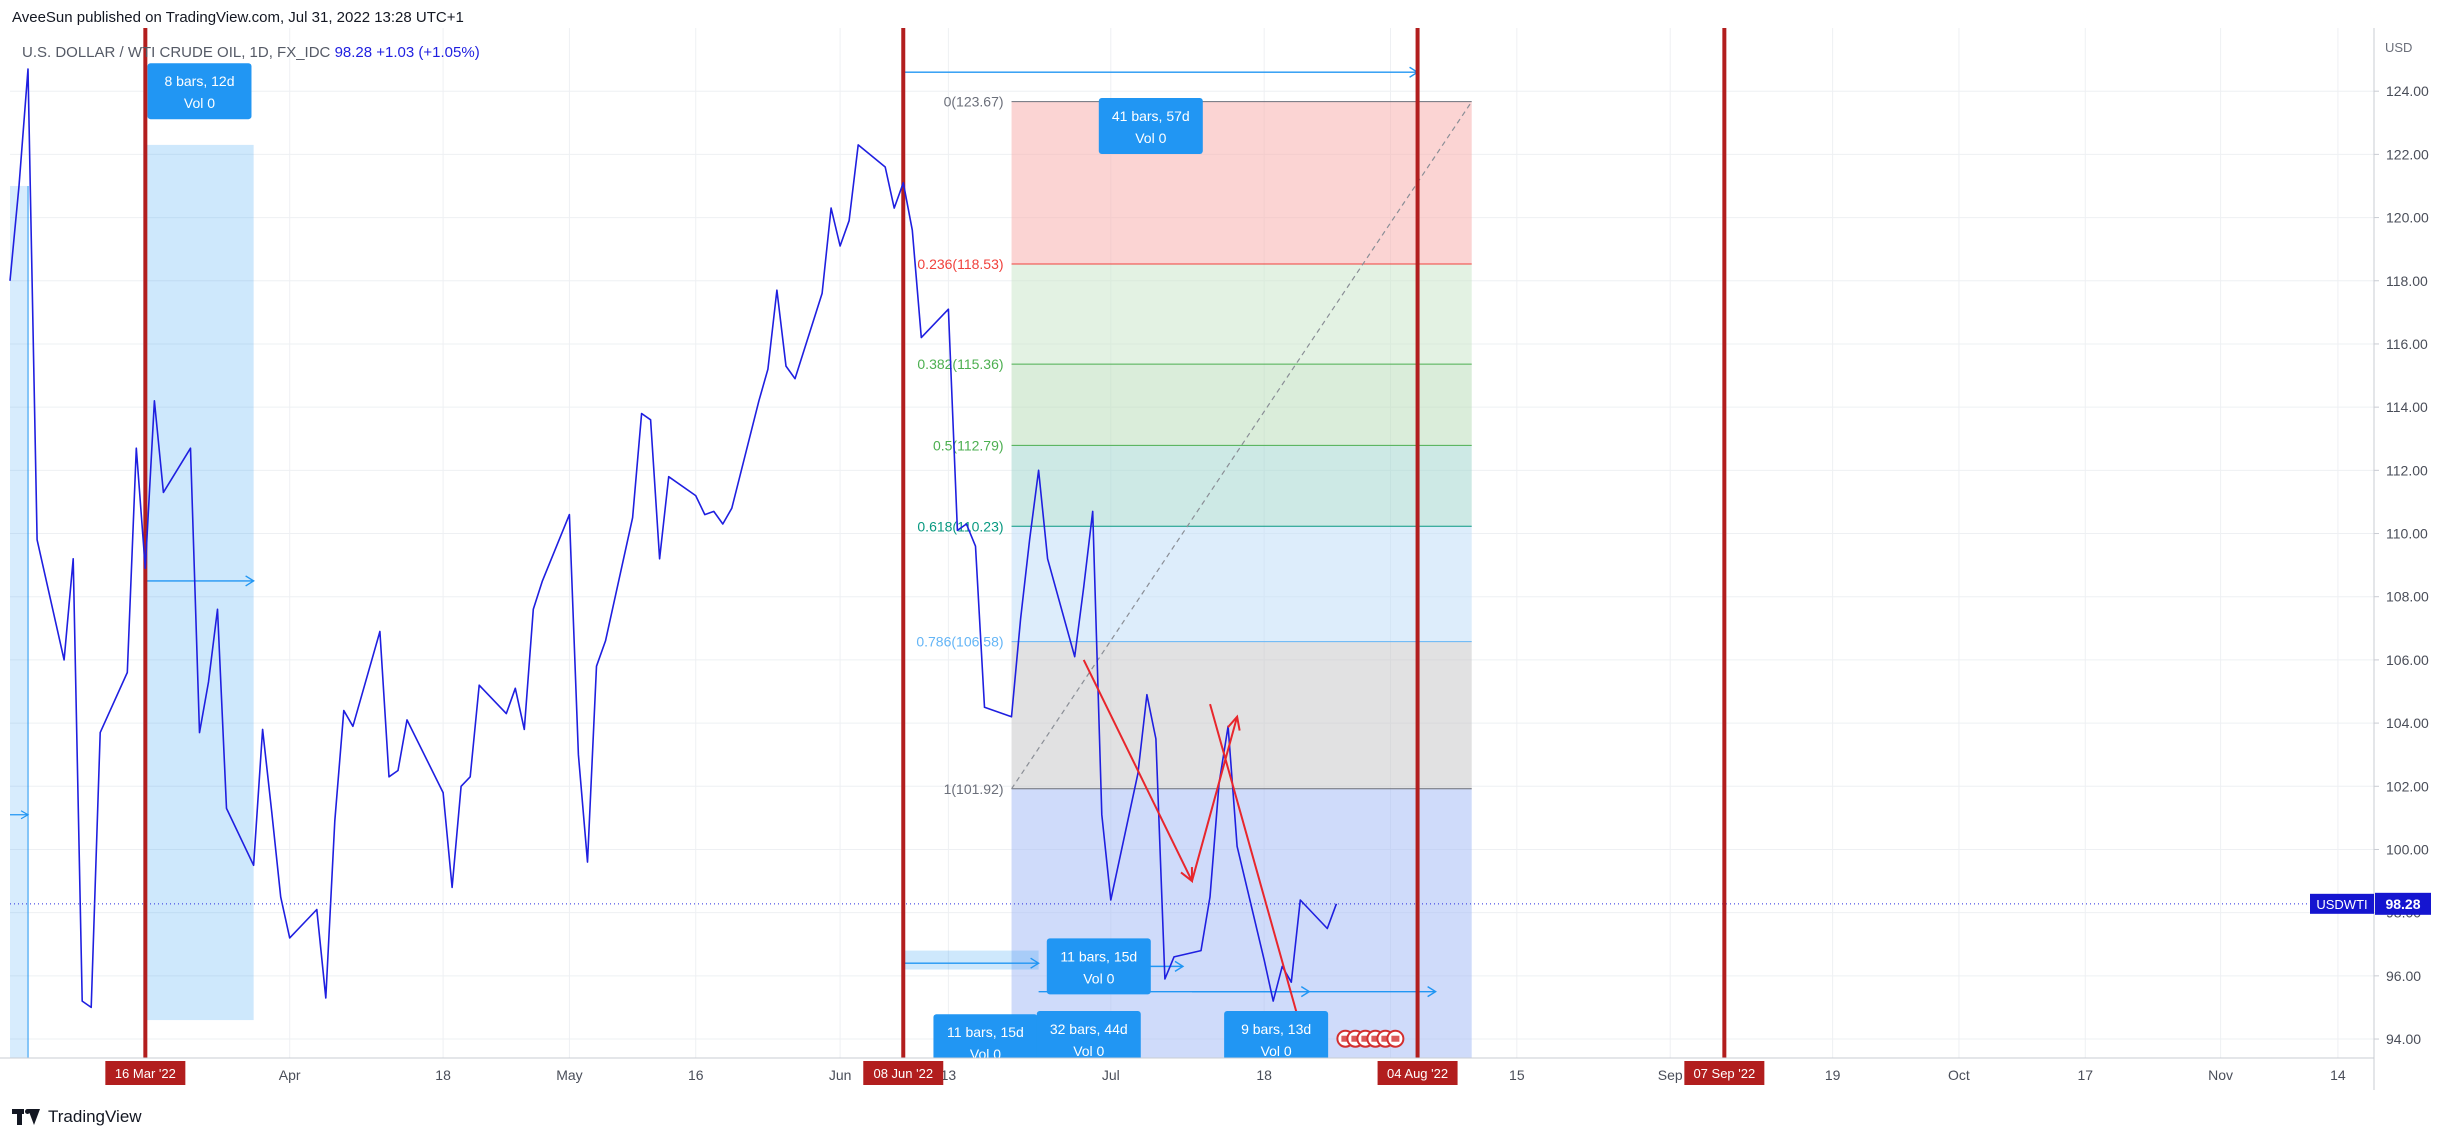 The width and height of the screenshot is (2453, 1138). What do you see at coordinates (1234, 722) in the screenshot?
I see `annotation-arrowhead` at bounding box center [1234, 722].